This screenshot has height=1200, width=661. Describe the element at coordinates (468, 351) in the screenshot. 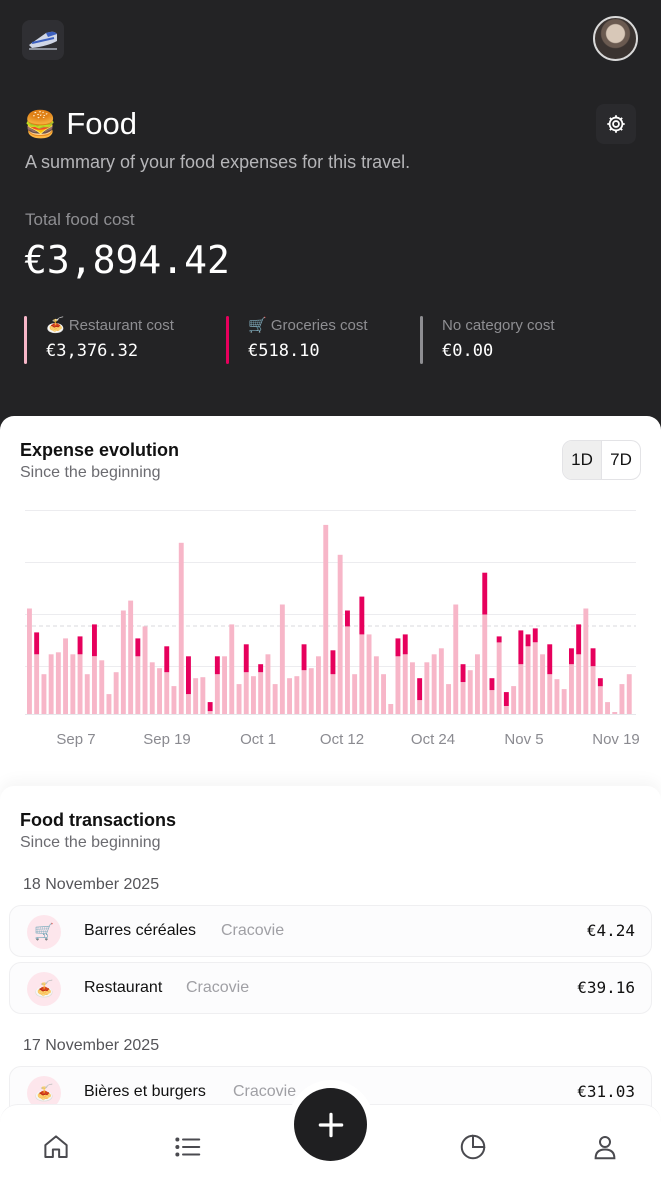

I see `stat-value: €0.00` at that location.